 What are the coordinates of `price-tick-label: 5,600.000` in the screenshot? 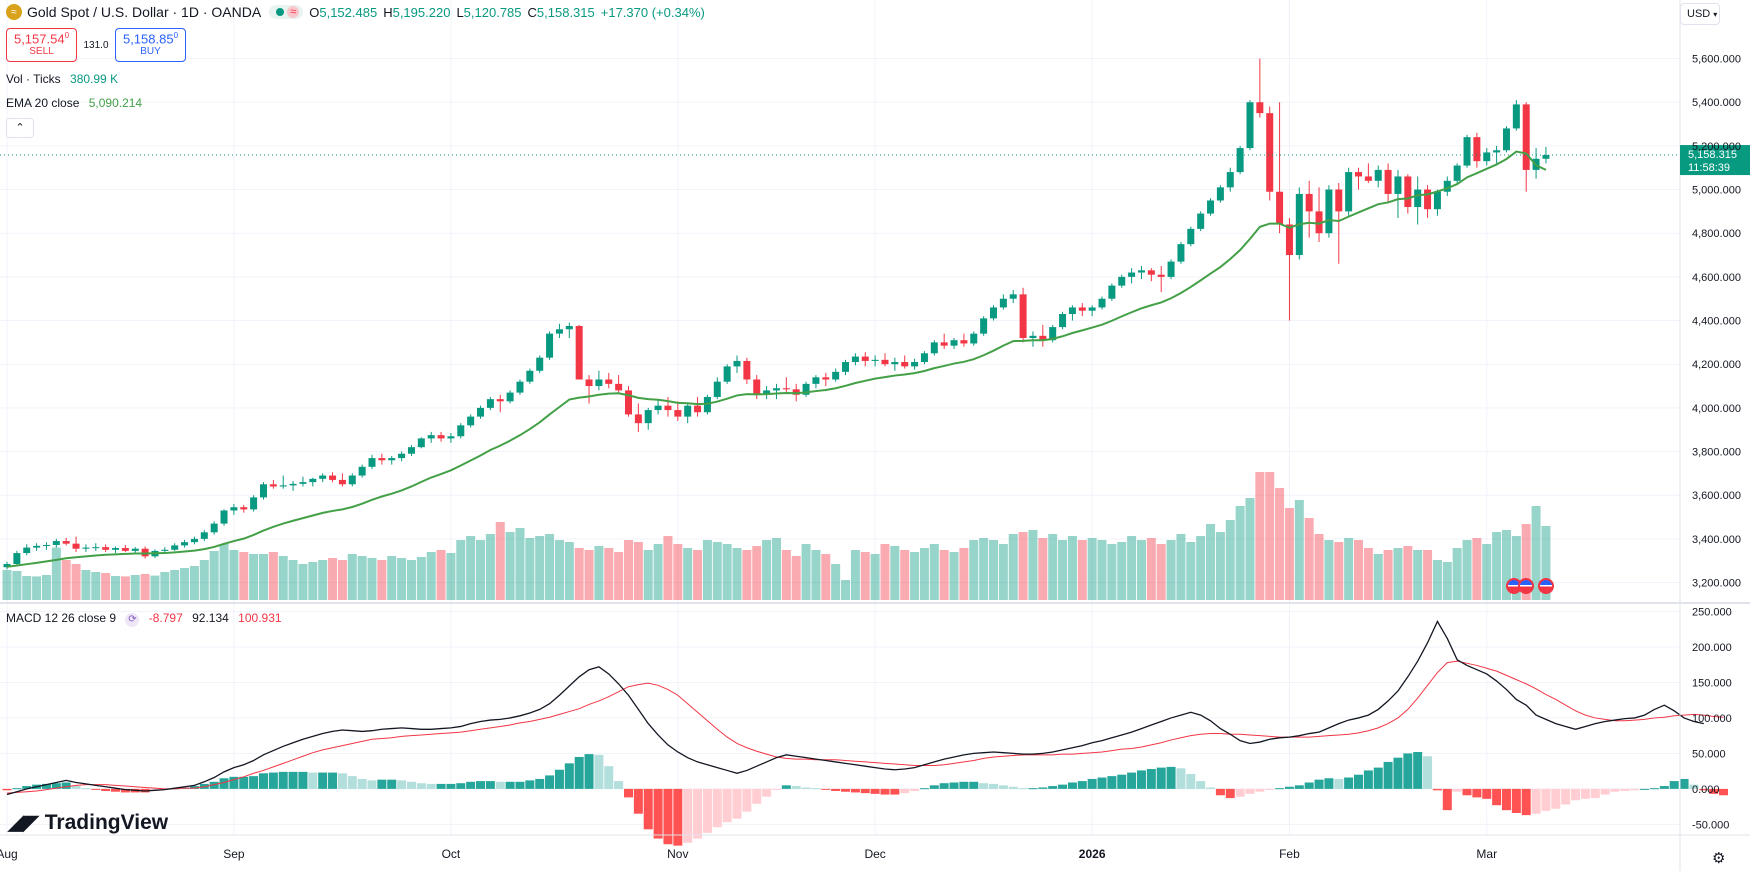 It's located at (1716, 60).